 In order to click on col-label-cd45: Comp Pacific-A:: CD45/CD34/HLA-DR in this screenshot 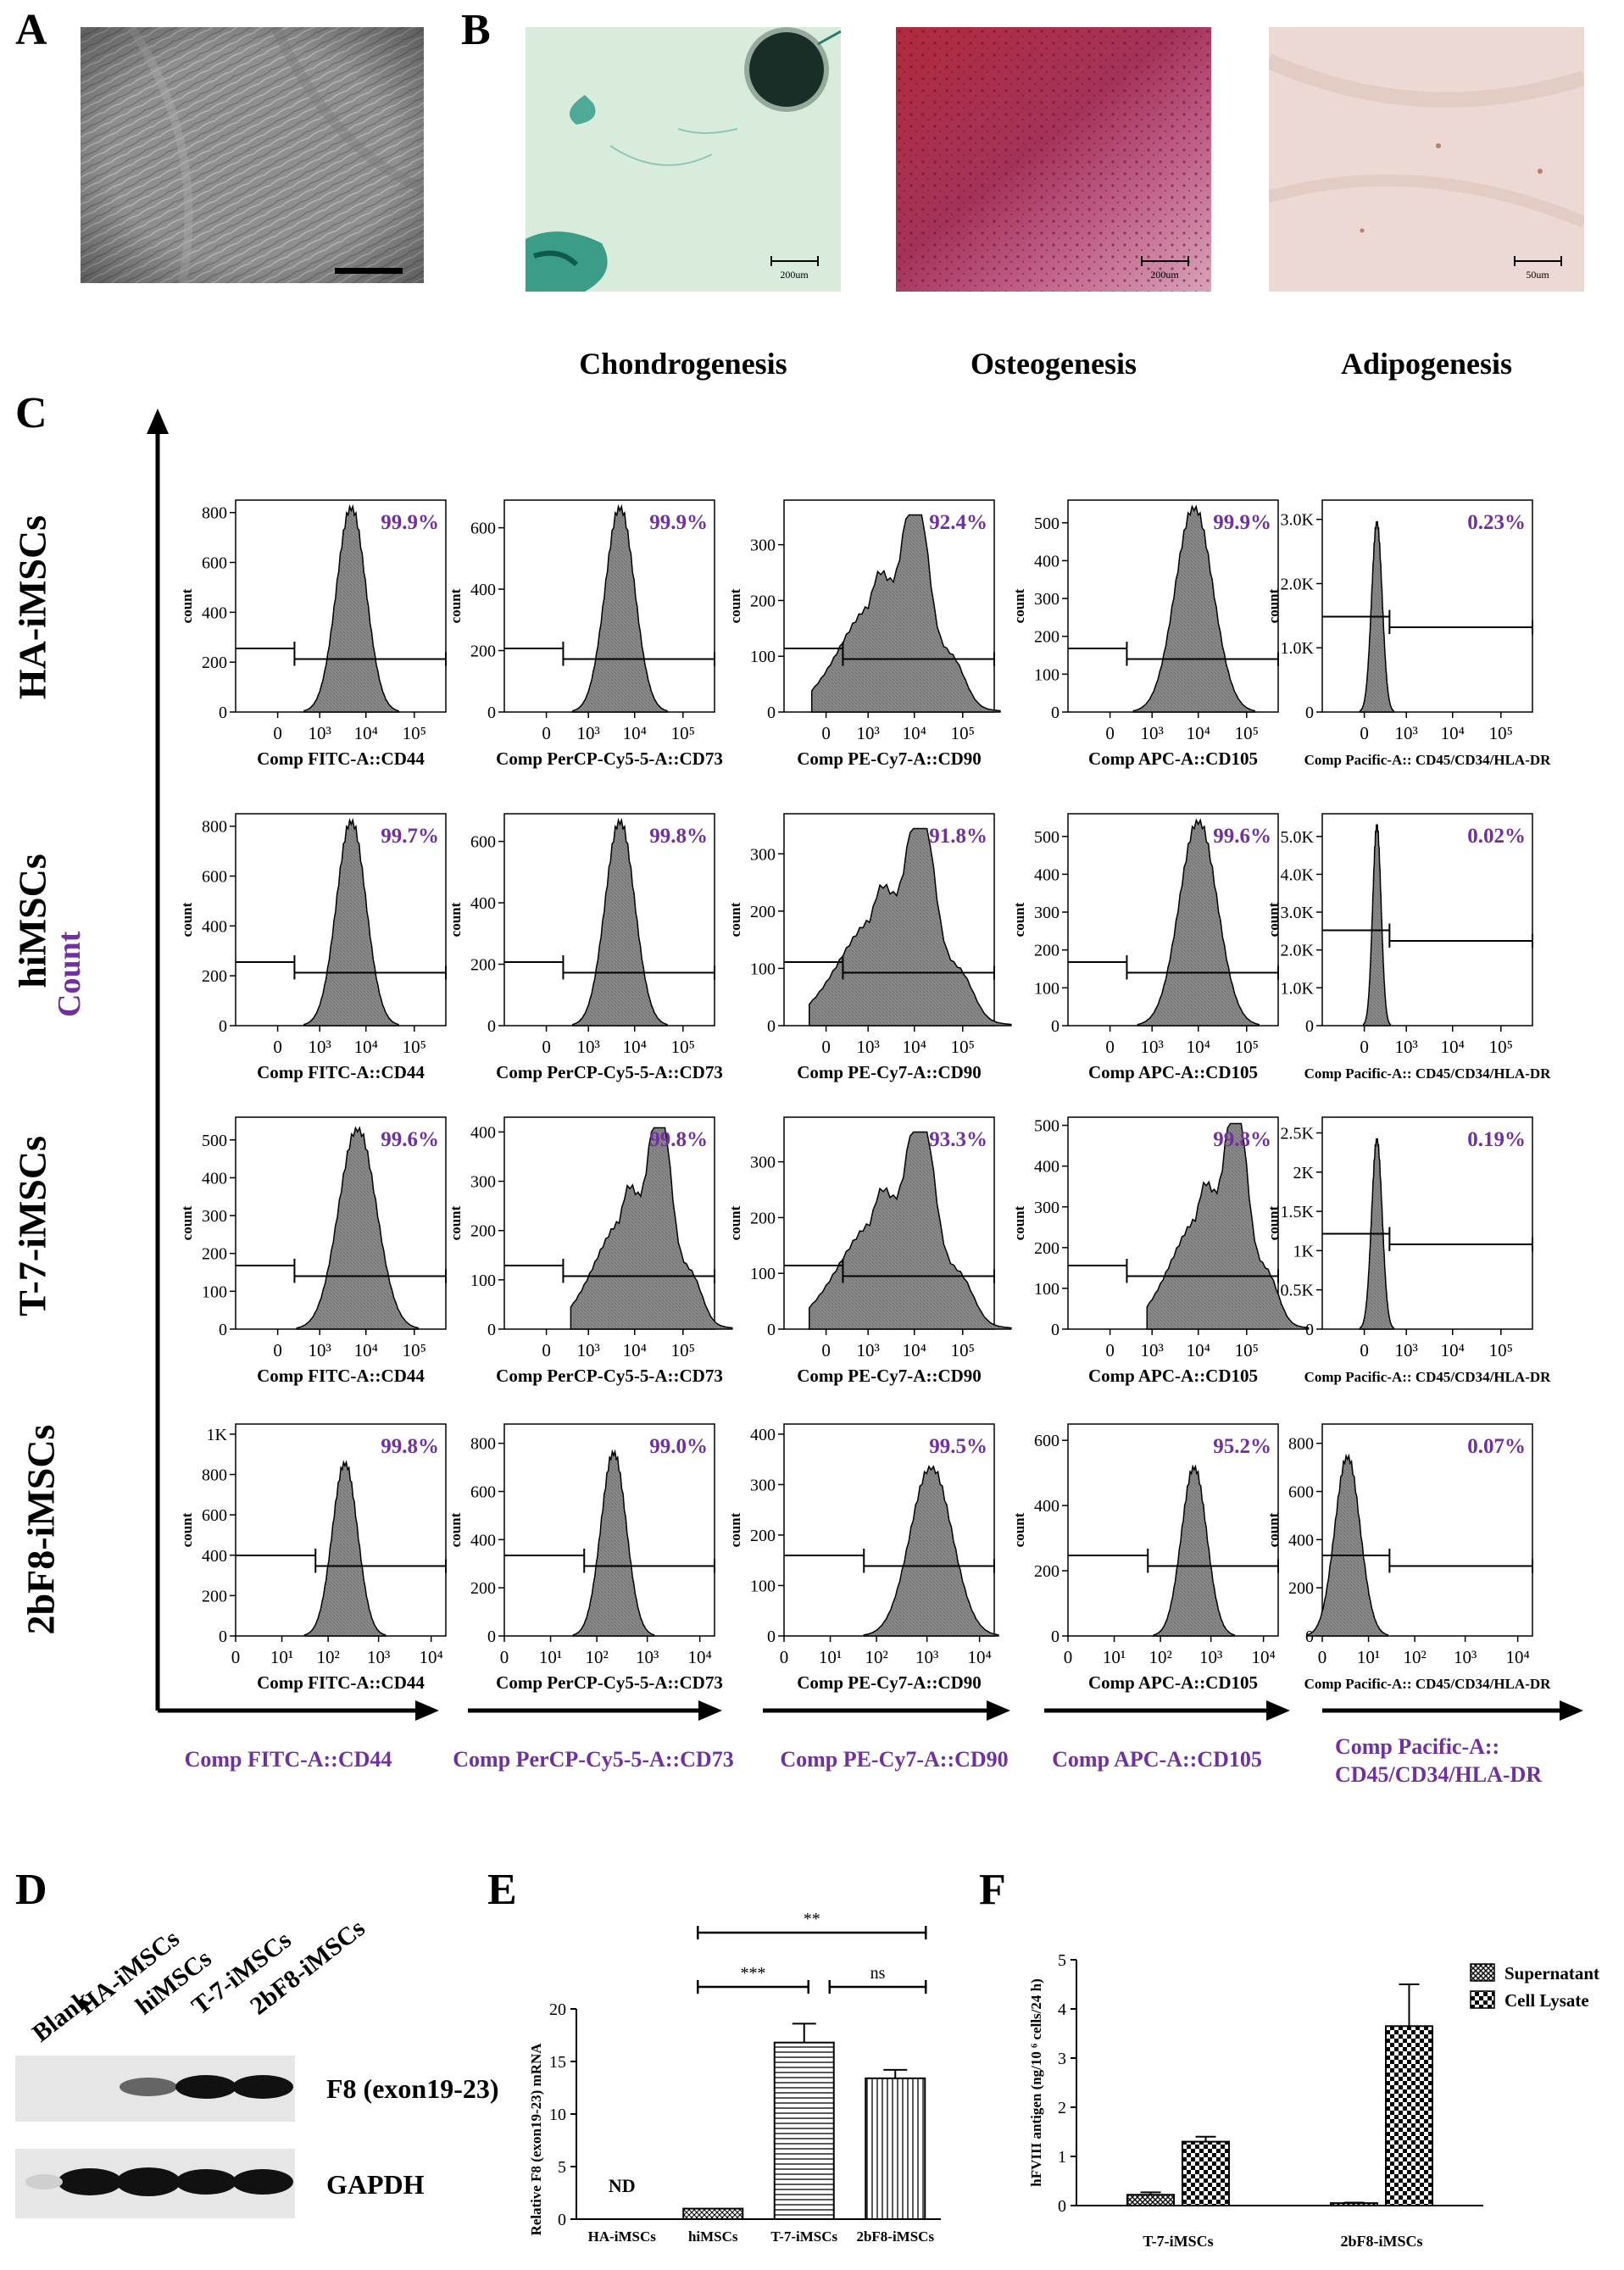, I will do `click(1462, 1761)`.